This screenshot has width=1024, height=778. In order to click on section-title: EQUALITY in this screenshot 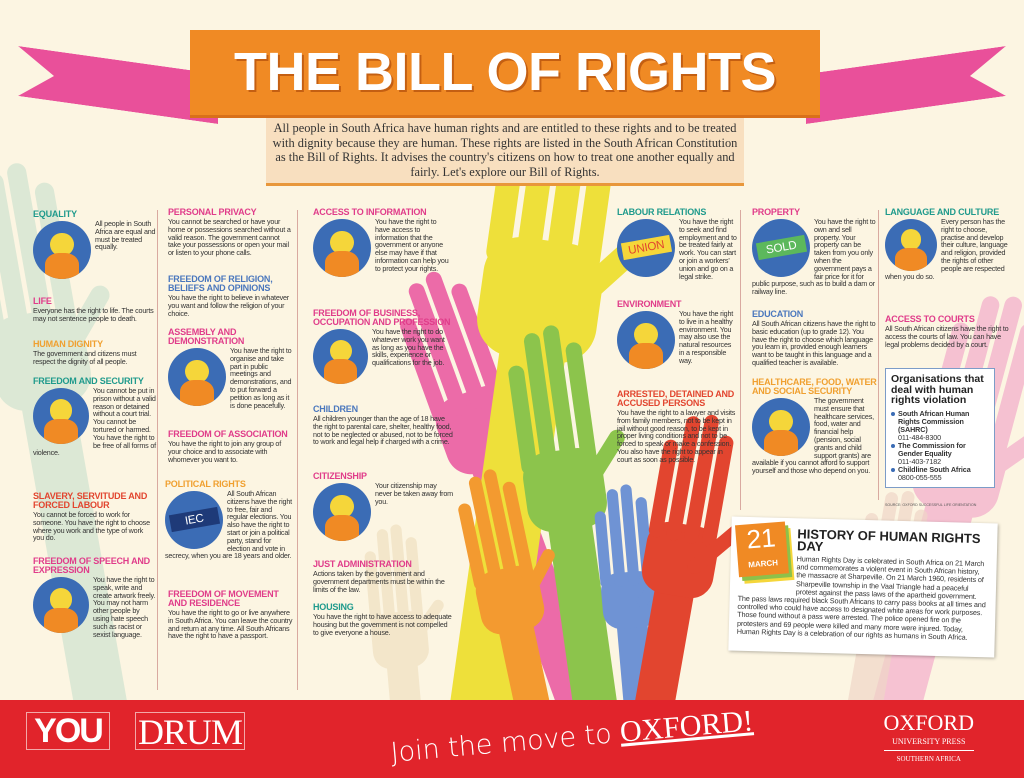, I will do `click(55, 214)`.